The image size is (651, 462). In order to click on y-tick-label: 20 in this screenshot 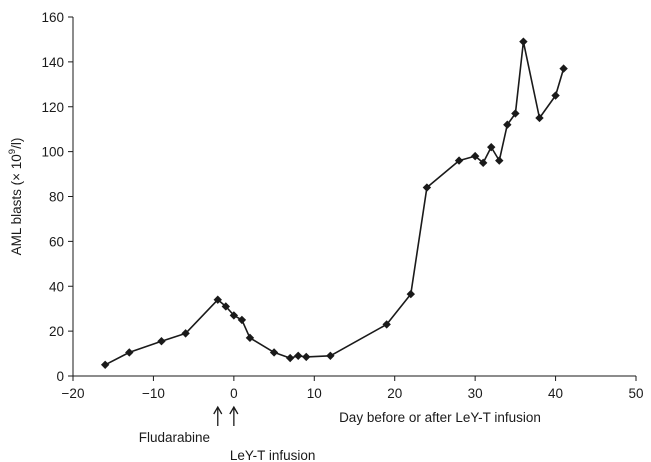, I will do `click(56, 331)`.